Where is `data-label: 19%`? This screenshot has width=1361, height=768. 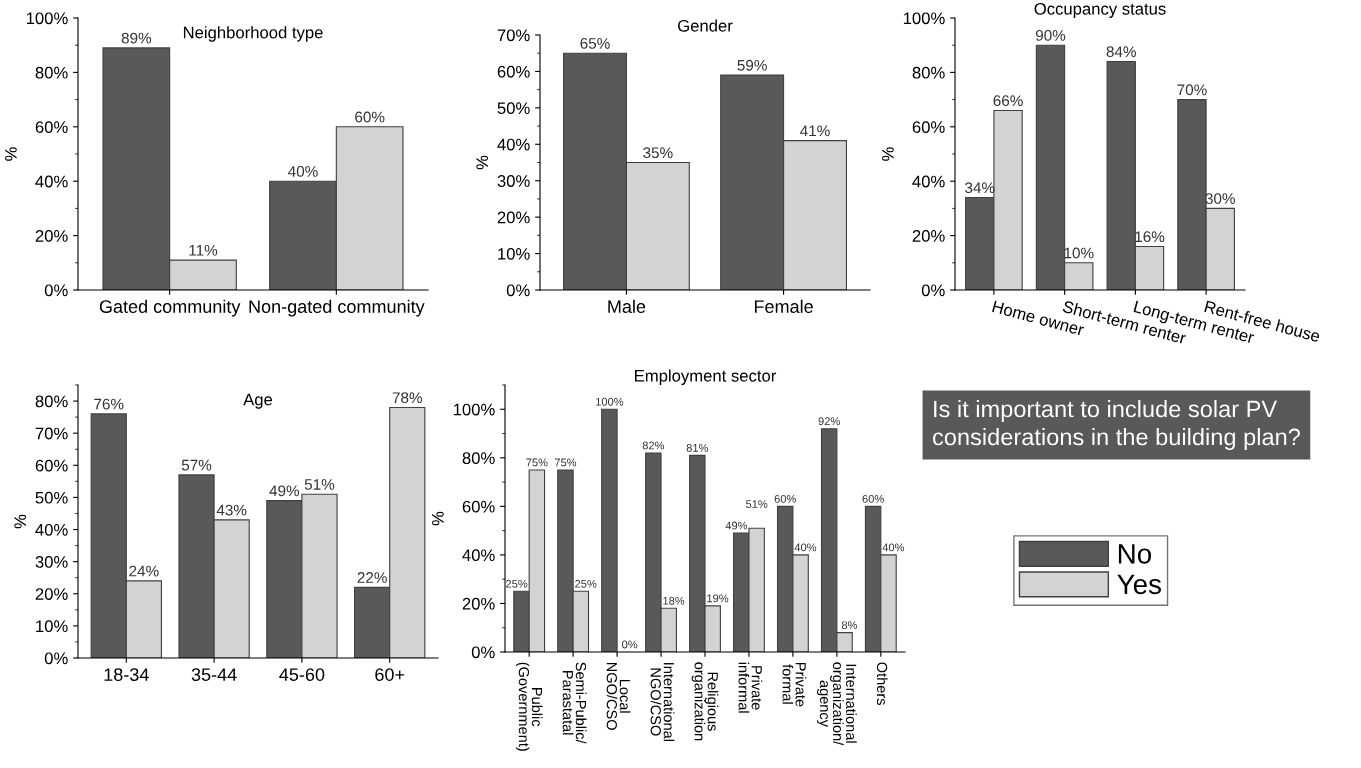 data-label: 19% is located at coordinates (718, 598).